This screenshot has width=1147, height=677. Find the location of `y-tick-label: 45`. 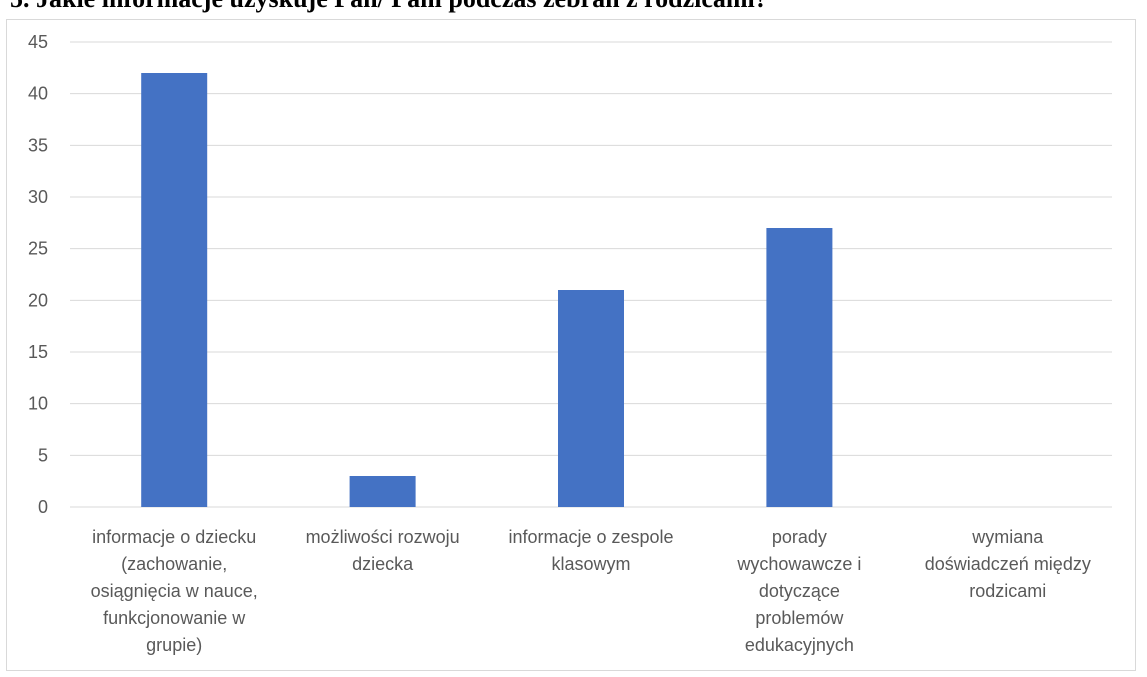

y-tick-label: 45 is located at coordinates (38, 42).